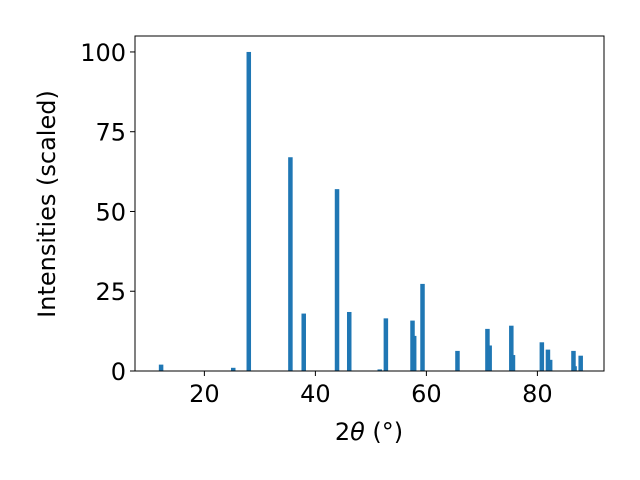 The height and width of the screenshot is (480, 640). I want to click on x-tick-label: 60, so click(426, 394).